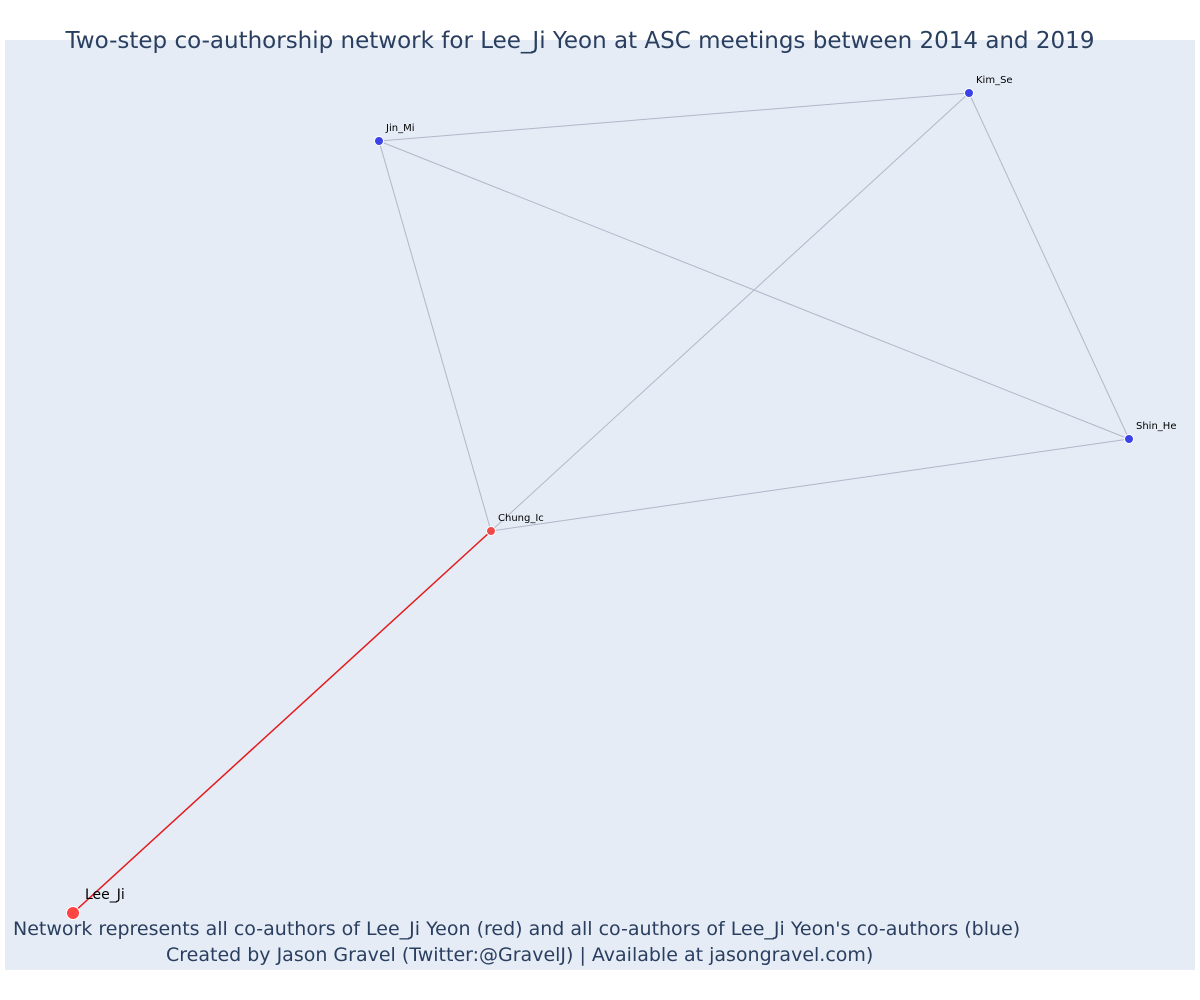 The image size is (1200, 1000). What do you see at coordinates (73, 913) in the screenshot?
I see `node-Lee_Ji` at bounding box center [73, 913].